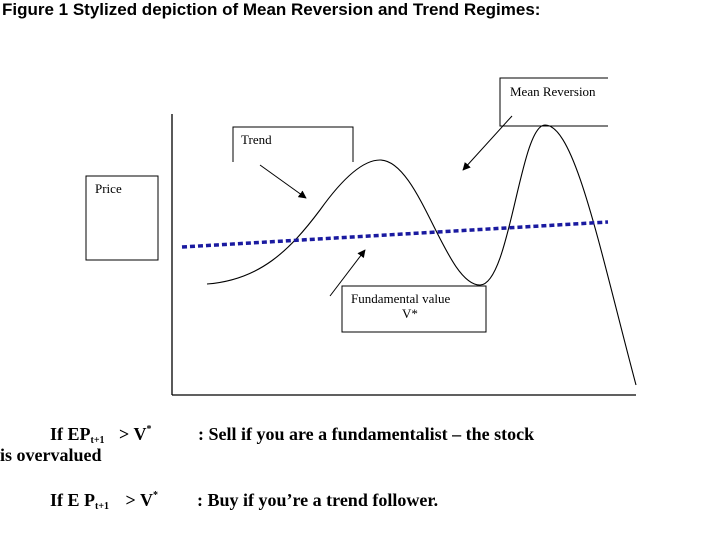 This screenshot has width=720, height=540. What do you see at coordinates (347, 273) in the screenshot?
I see `fundamental-value-arrow` at bounding box center [347, 273].